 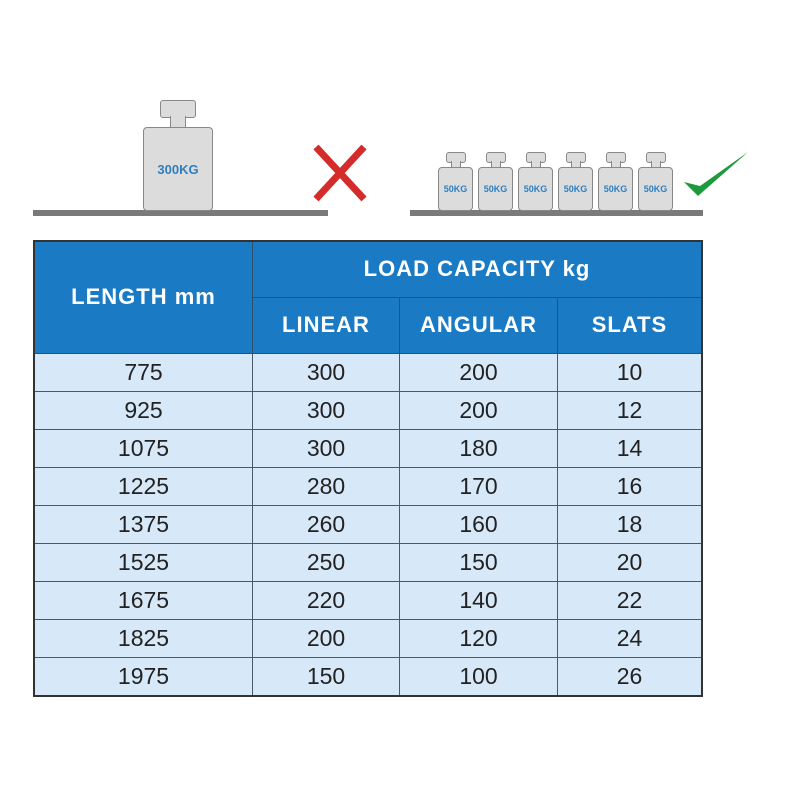 What do you see at coordinates (340, 173) in the screenshot?
I see `red-cross-icon` at bounding box center [340, 173].